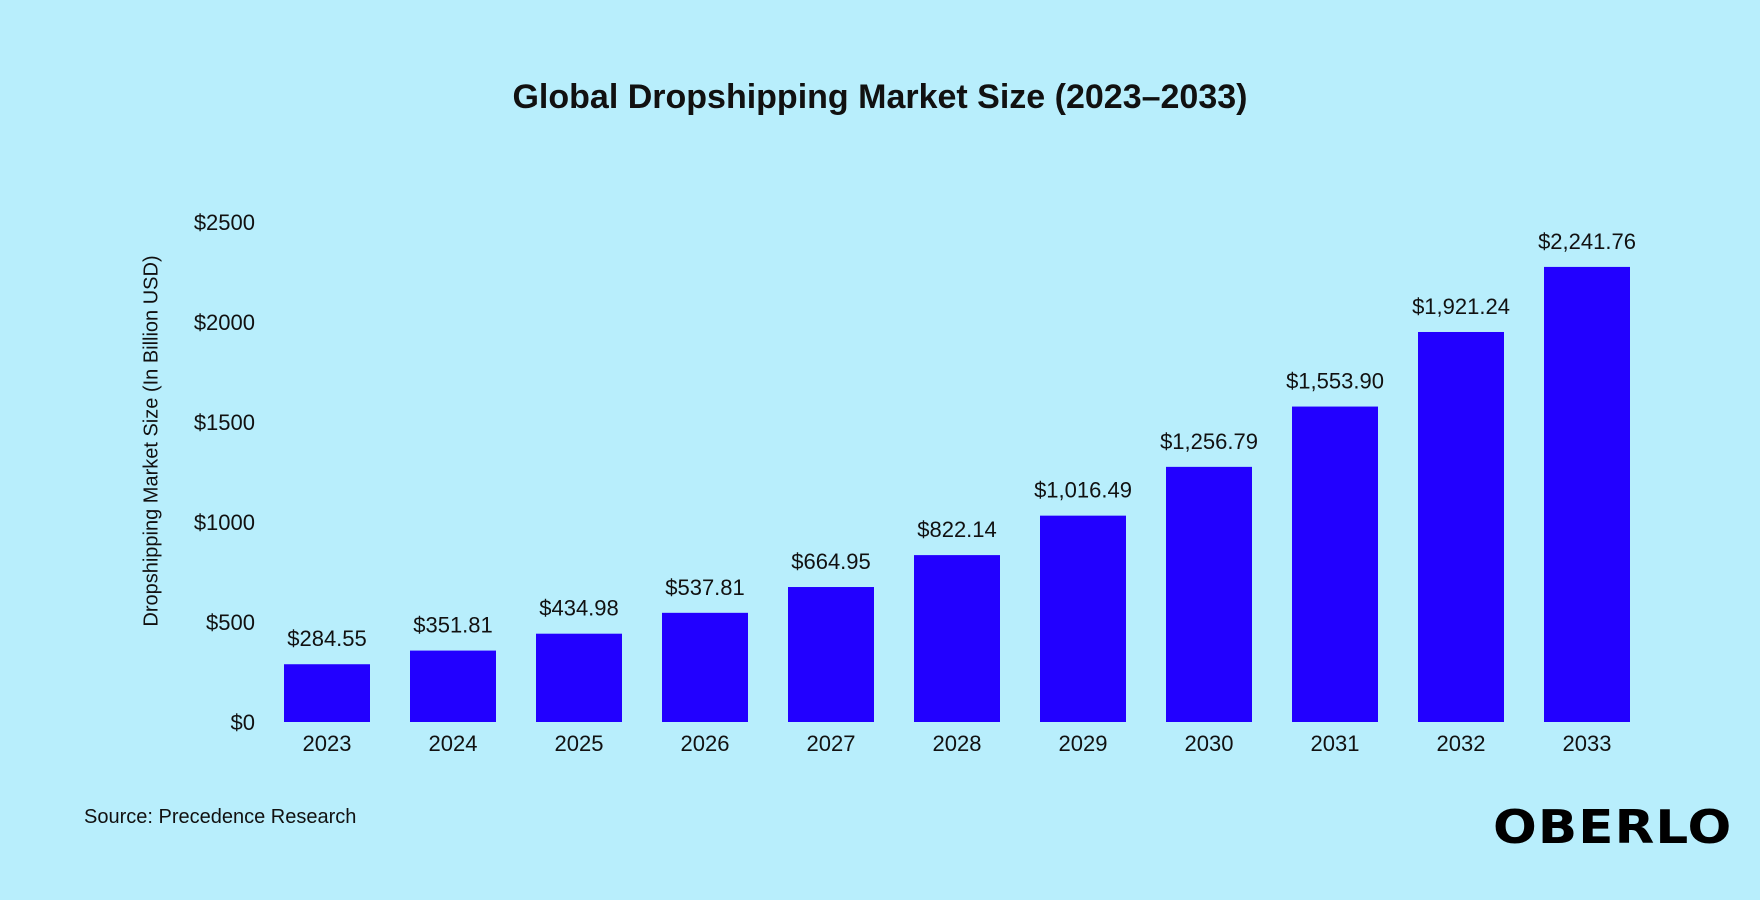 The width and height of the screenshot is (1760, 900). I want to click on y-tick-label: $500, so click(230, 622).